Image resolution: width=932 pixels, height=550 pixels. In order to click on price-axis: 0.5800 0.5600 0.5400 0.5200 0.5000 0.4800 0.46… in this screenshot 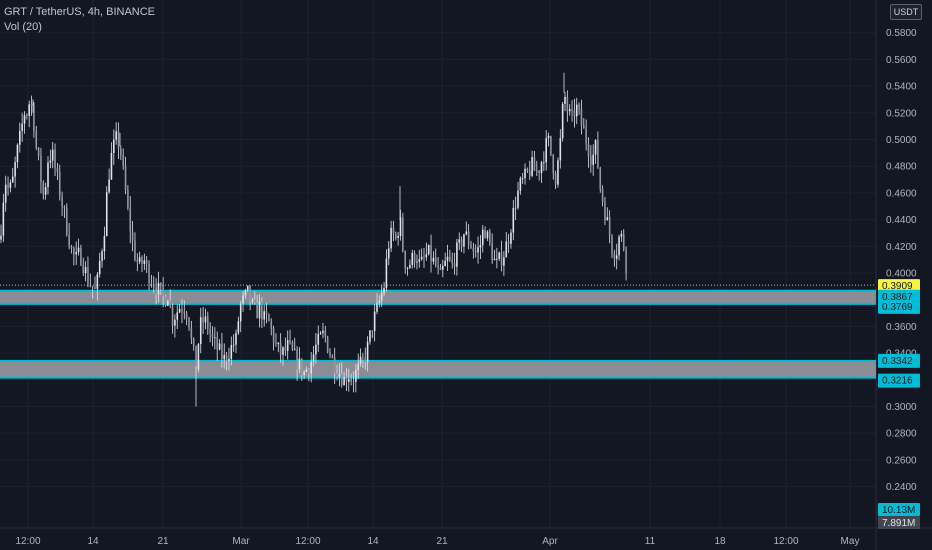, I will do `click(901, 260)`.